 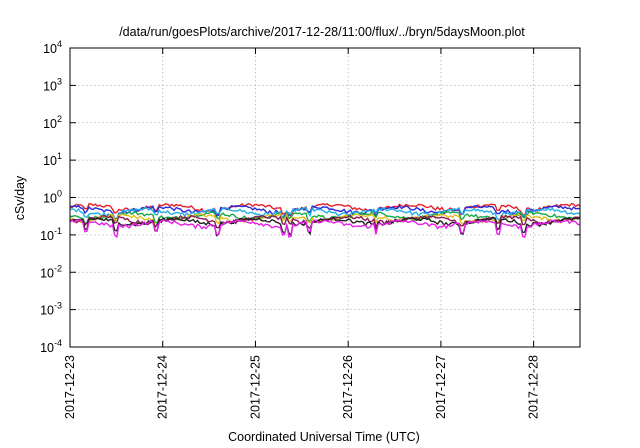 What do you see at coordinates (52, 47) in the screenshot?
I see `y-tick-label: 10⁴` at bounding box center [52, 47].